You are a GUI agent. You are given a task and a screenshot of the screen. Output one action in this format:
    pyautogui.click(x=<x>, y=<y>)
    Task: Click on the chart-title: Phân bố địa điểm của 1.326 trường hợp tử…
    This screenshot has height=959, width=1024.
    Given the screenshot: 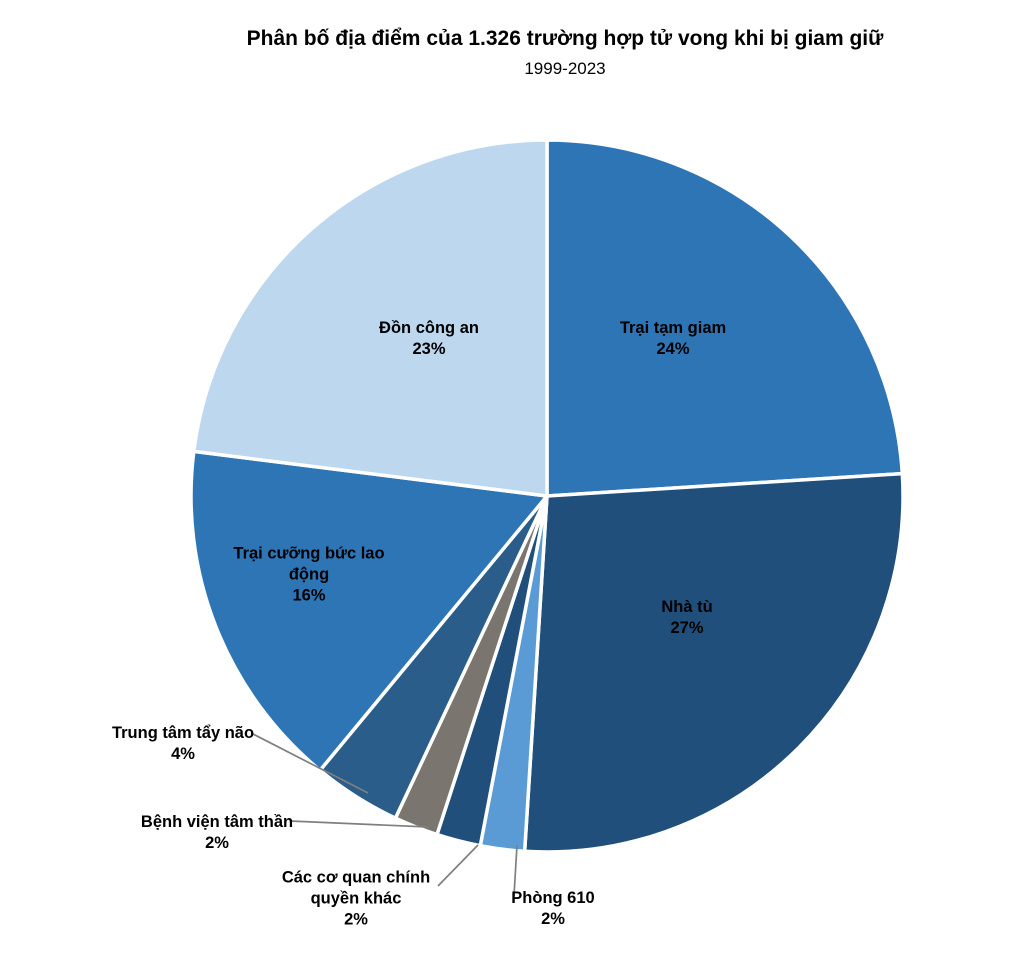 What is the action you would take?
    pyautogui.click(x=565, y=38)
    